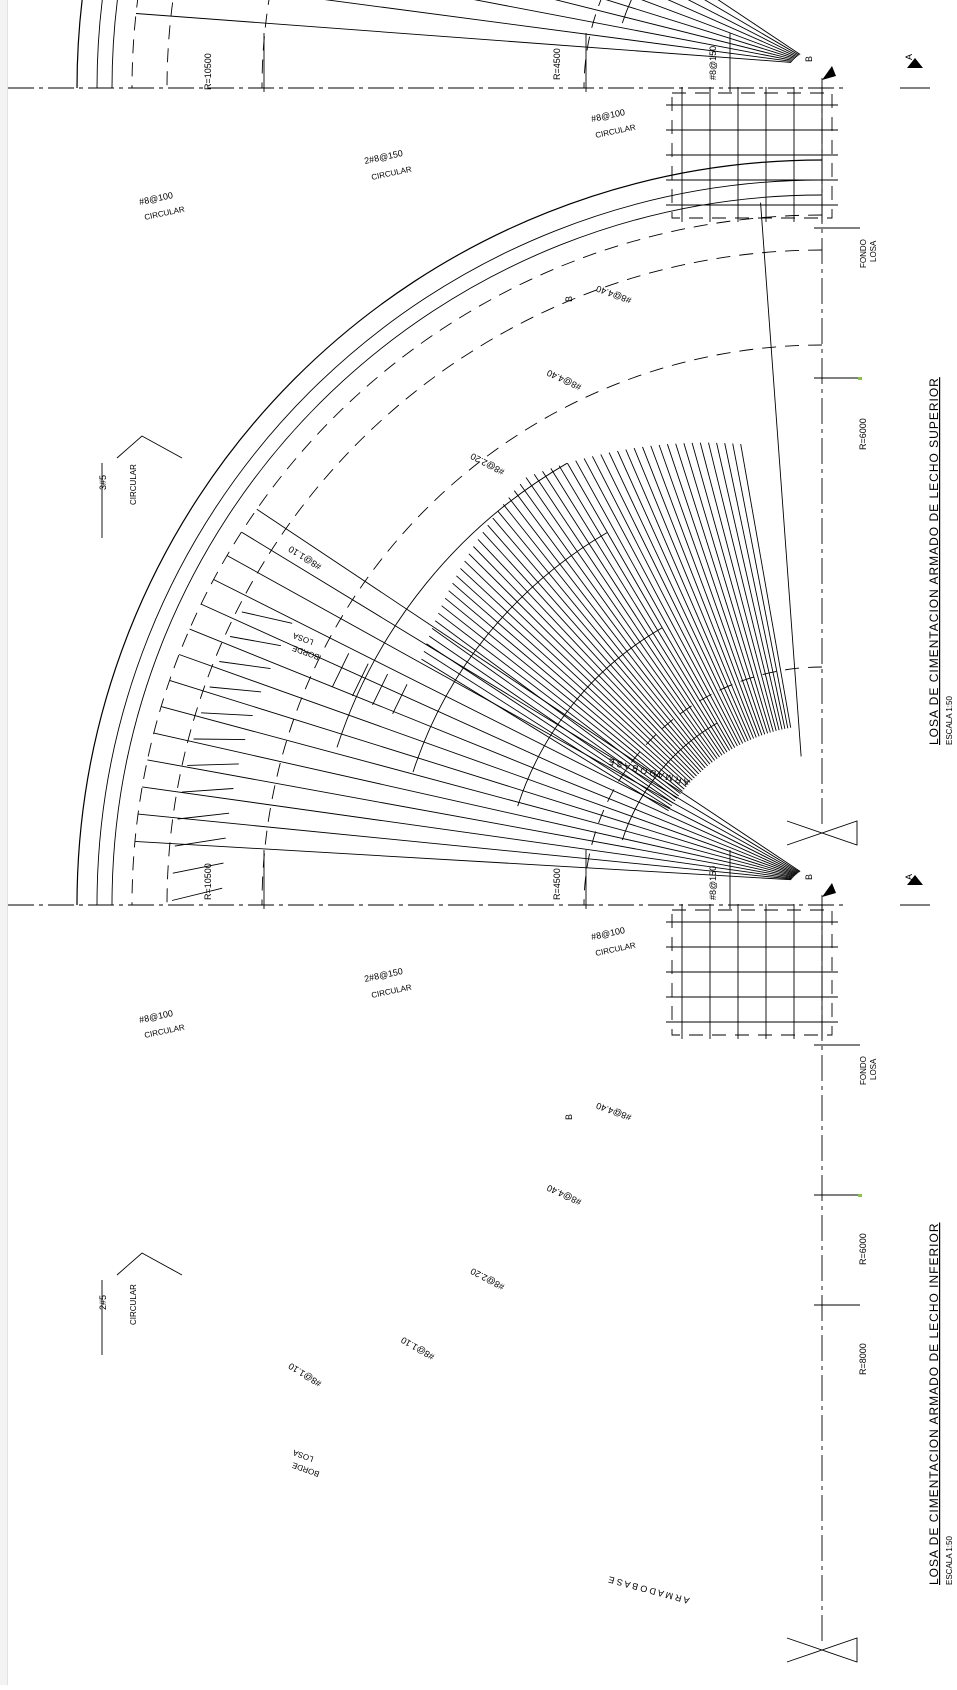  I want to click on radial-label-1: #8@1.10, so click(417, 1348).